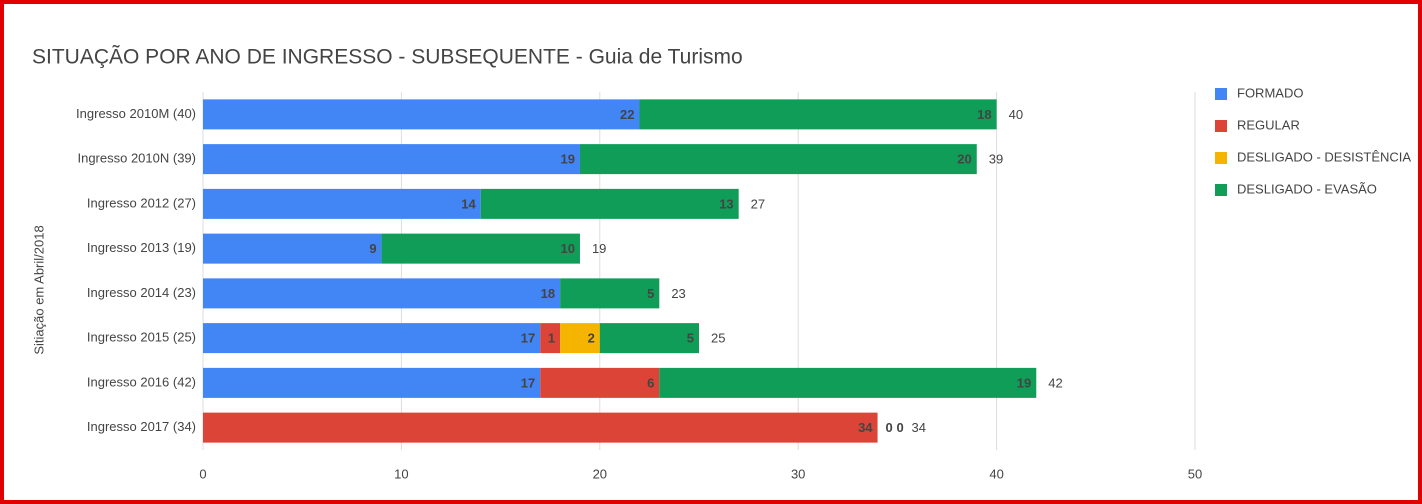 The image size is (1422, 504). Describe the element at coordinates (141, 426) in the screenshot. I see `y-tick-label: Ingresso 2017 (34)` at that location.